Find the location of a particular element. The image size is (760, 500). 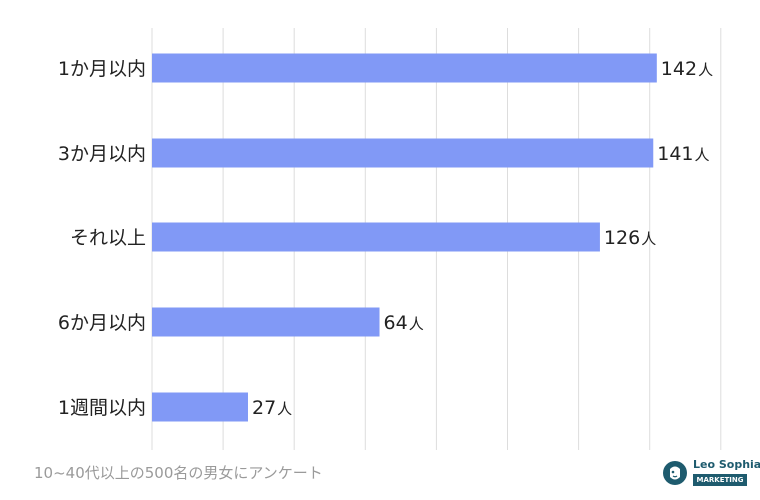

logo-name: Leo Sophia is located at coordinates (726, 464).